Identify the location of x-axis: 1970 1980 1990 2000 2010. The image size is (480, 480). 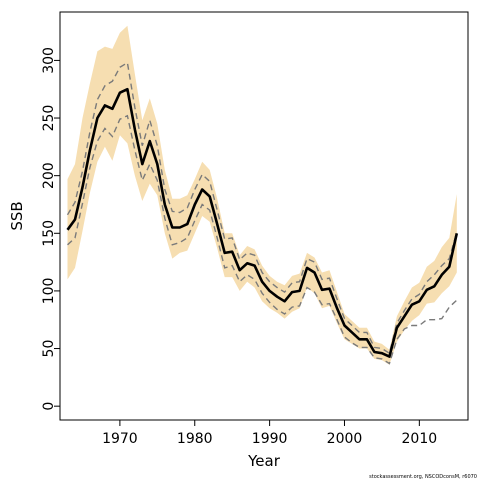
(269, 433).